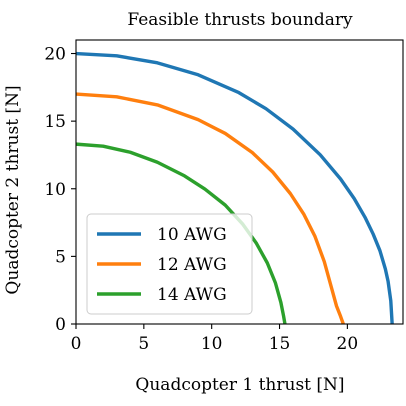  What do you see at coordinates (280, 344) in the screenshot?
I see `x-tick-label-15: 15` at bounding box center [280, 344].